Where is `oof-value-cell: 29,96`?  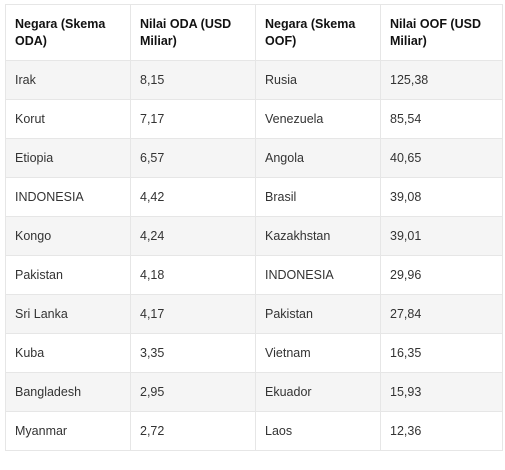
oof-value-cell: 29,96 is located at coordinates (441, 275).